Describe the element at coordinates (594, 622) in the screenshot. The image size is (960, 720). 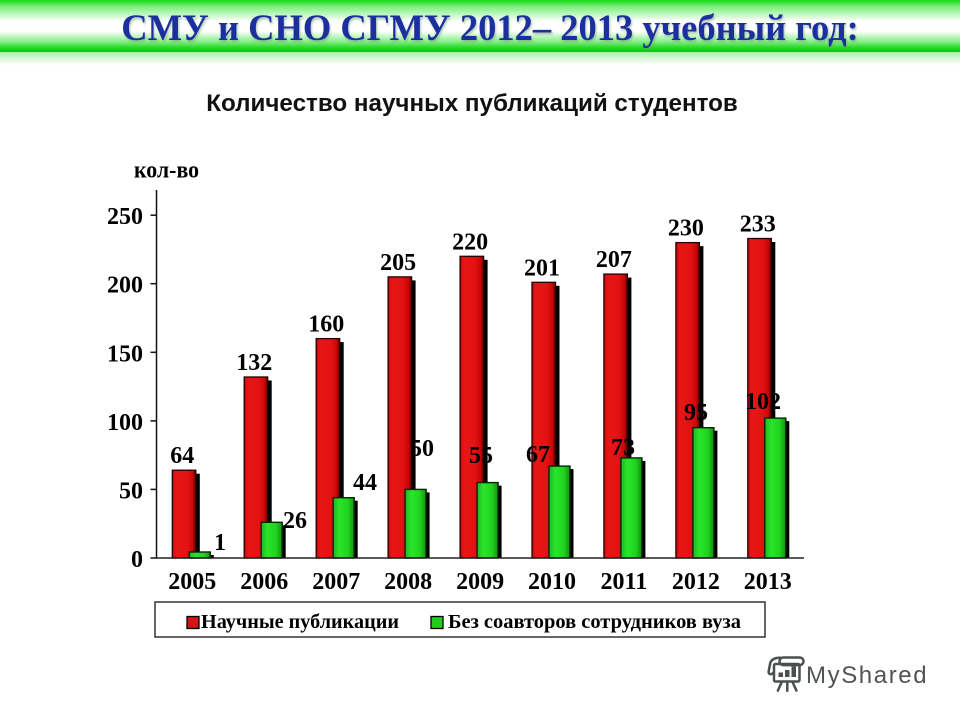
I see `svg-text: Без соавторов сотрудников вуза` at that location.